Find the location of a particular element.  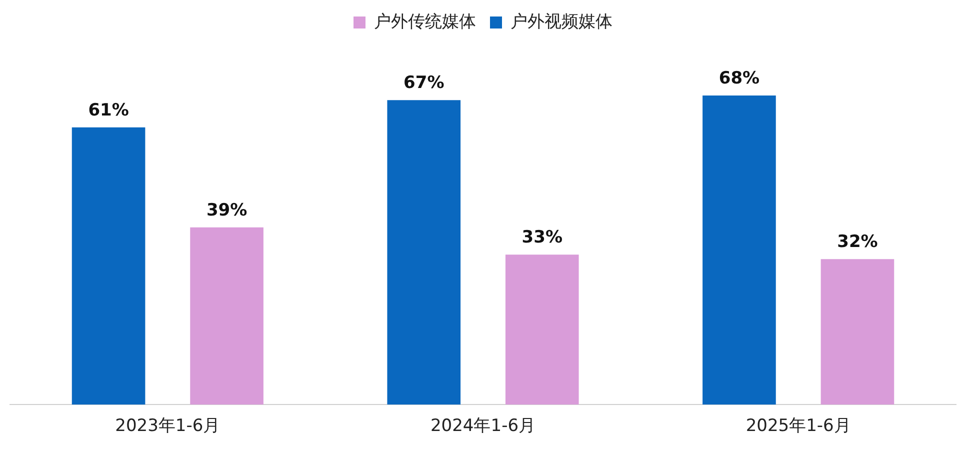

data-label: 32% is located at coordinates (857, 242).